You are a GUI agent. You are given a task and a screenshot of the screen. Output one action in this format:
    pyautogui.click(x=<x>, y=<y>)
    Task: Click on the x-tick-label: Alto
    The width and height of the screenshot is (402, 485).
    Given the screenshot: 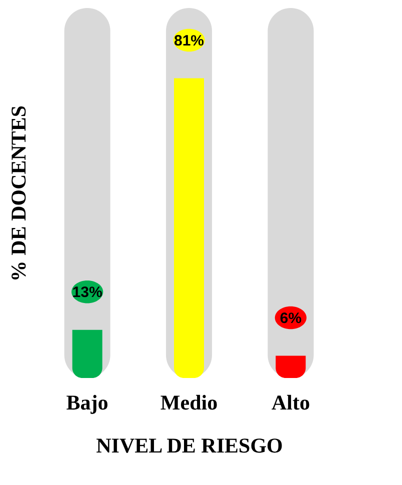 What is the action you would take?
    pyautogui.click(x=290, y=402)
    